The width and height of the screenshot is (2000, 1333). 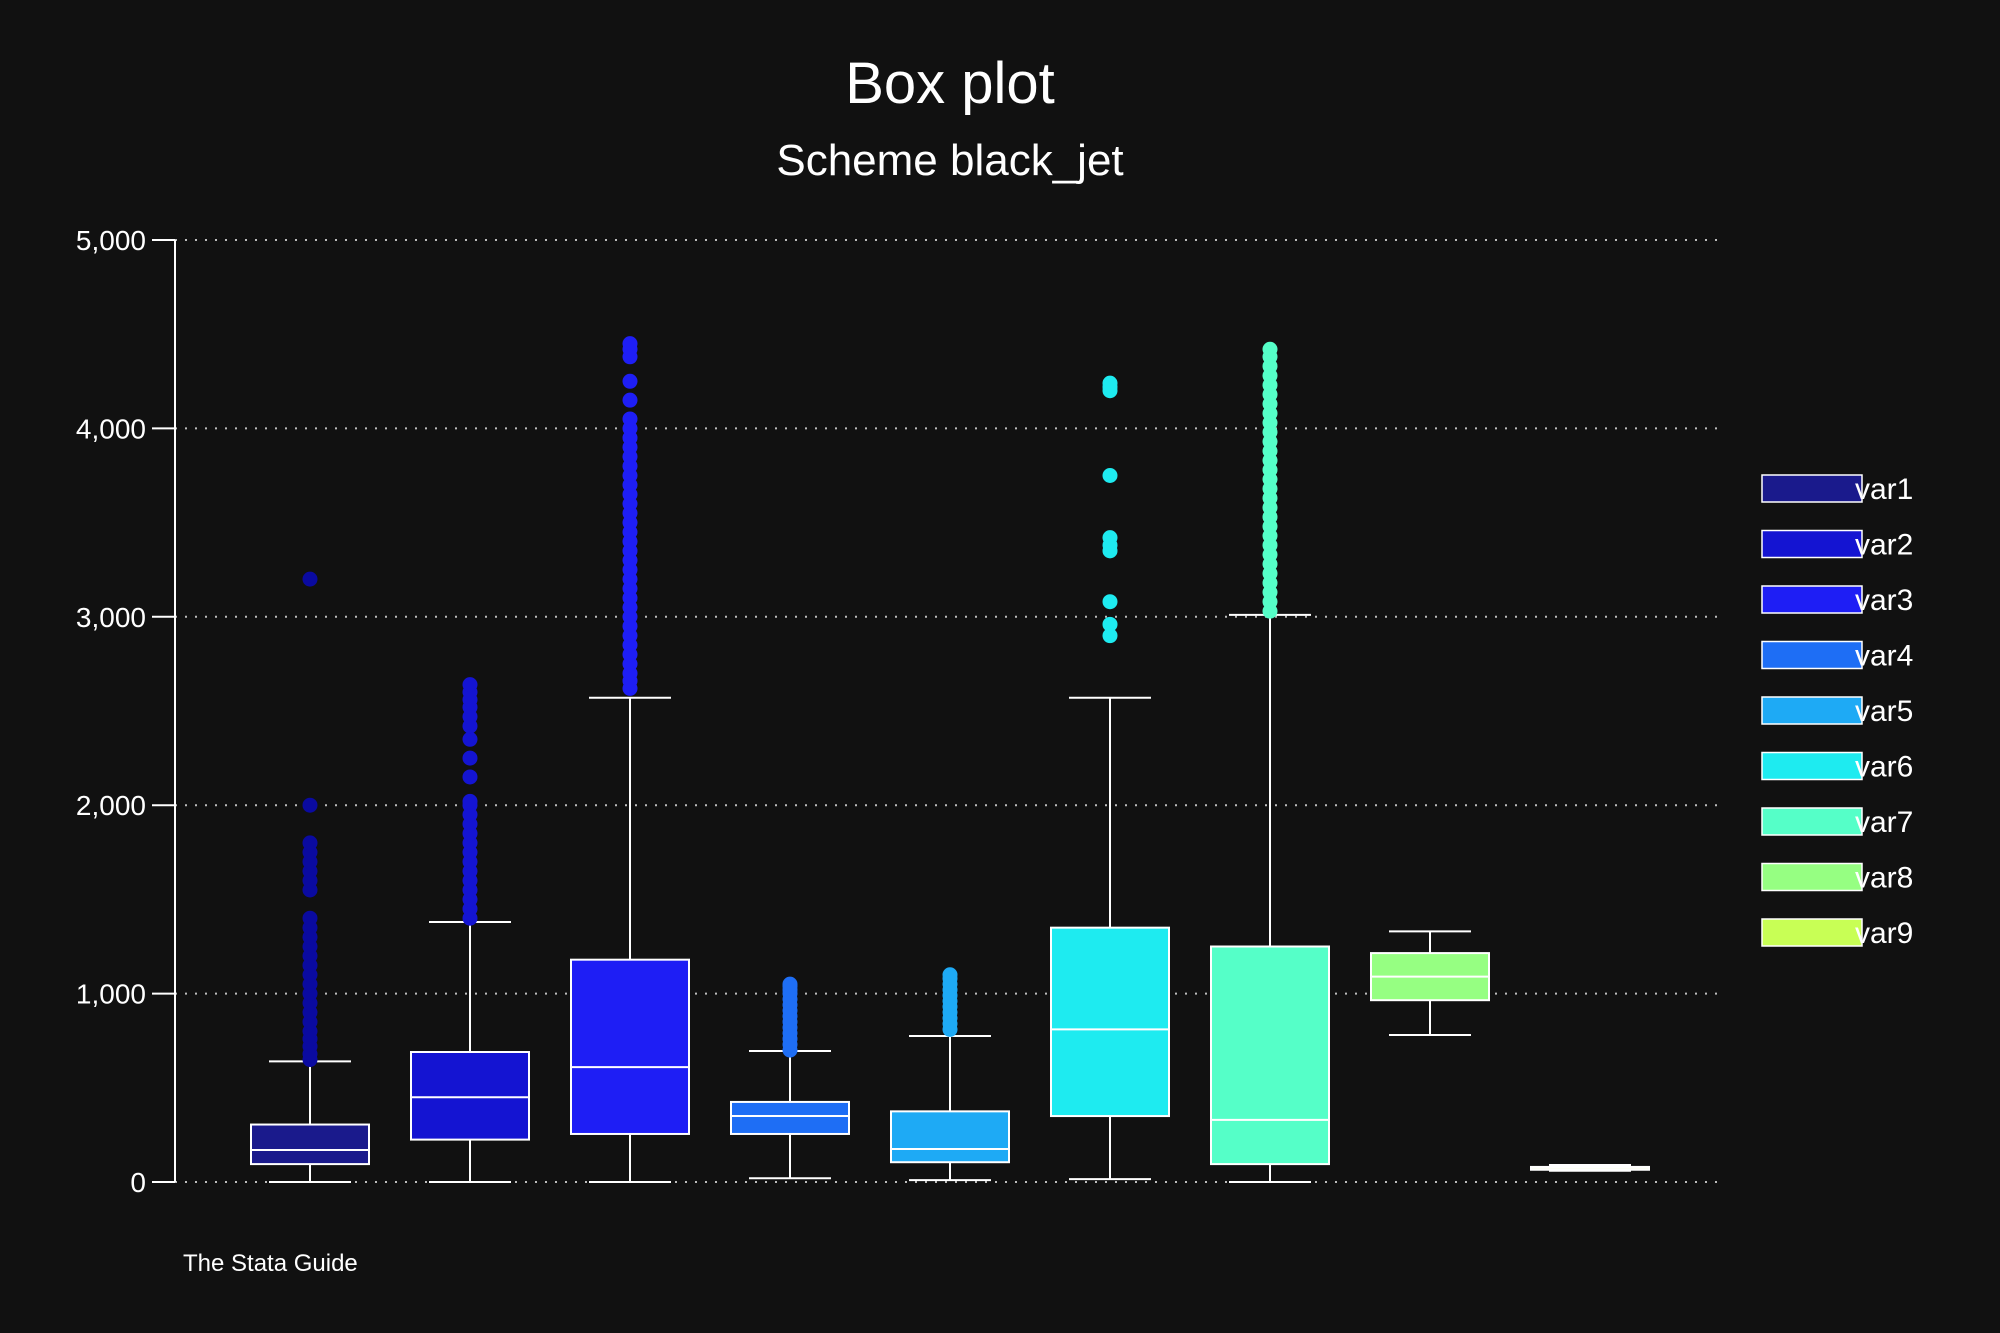 What do you see at coordinates (950, 1074) in the screenshot?
I see `box-var5` at bounding box center [950, 1074].